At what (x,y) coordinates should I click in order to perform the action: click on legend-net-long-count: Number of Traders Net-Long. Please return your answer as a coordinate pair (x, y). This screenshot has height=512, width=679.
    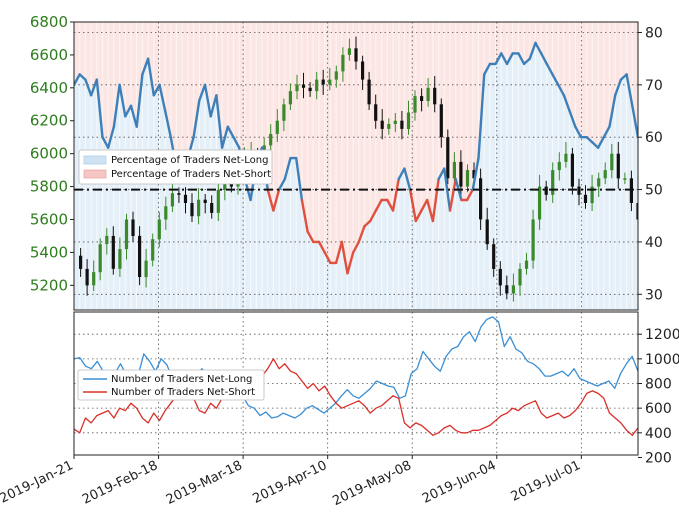
    Looking at the image, I should click on (181, 379).